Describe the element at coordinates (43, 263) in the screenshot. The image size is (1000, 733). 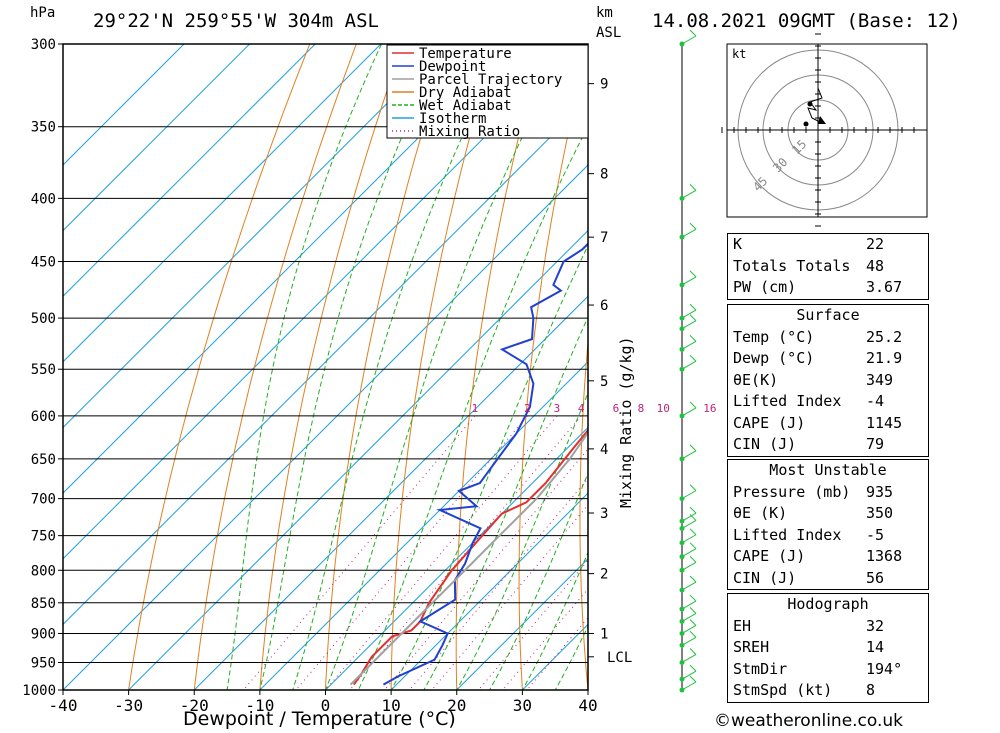
I see `pressure-tick-label: 450` at that location.